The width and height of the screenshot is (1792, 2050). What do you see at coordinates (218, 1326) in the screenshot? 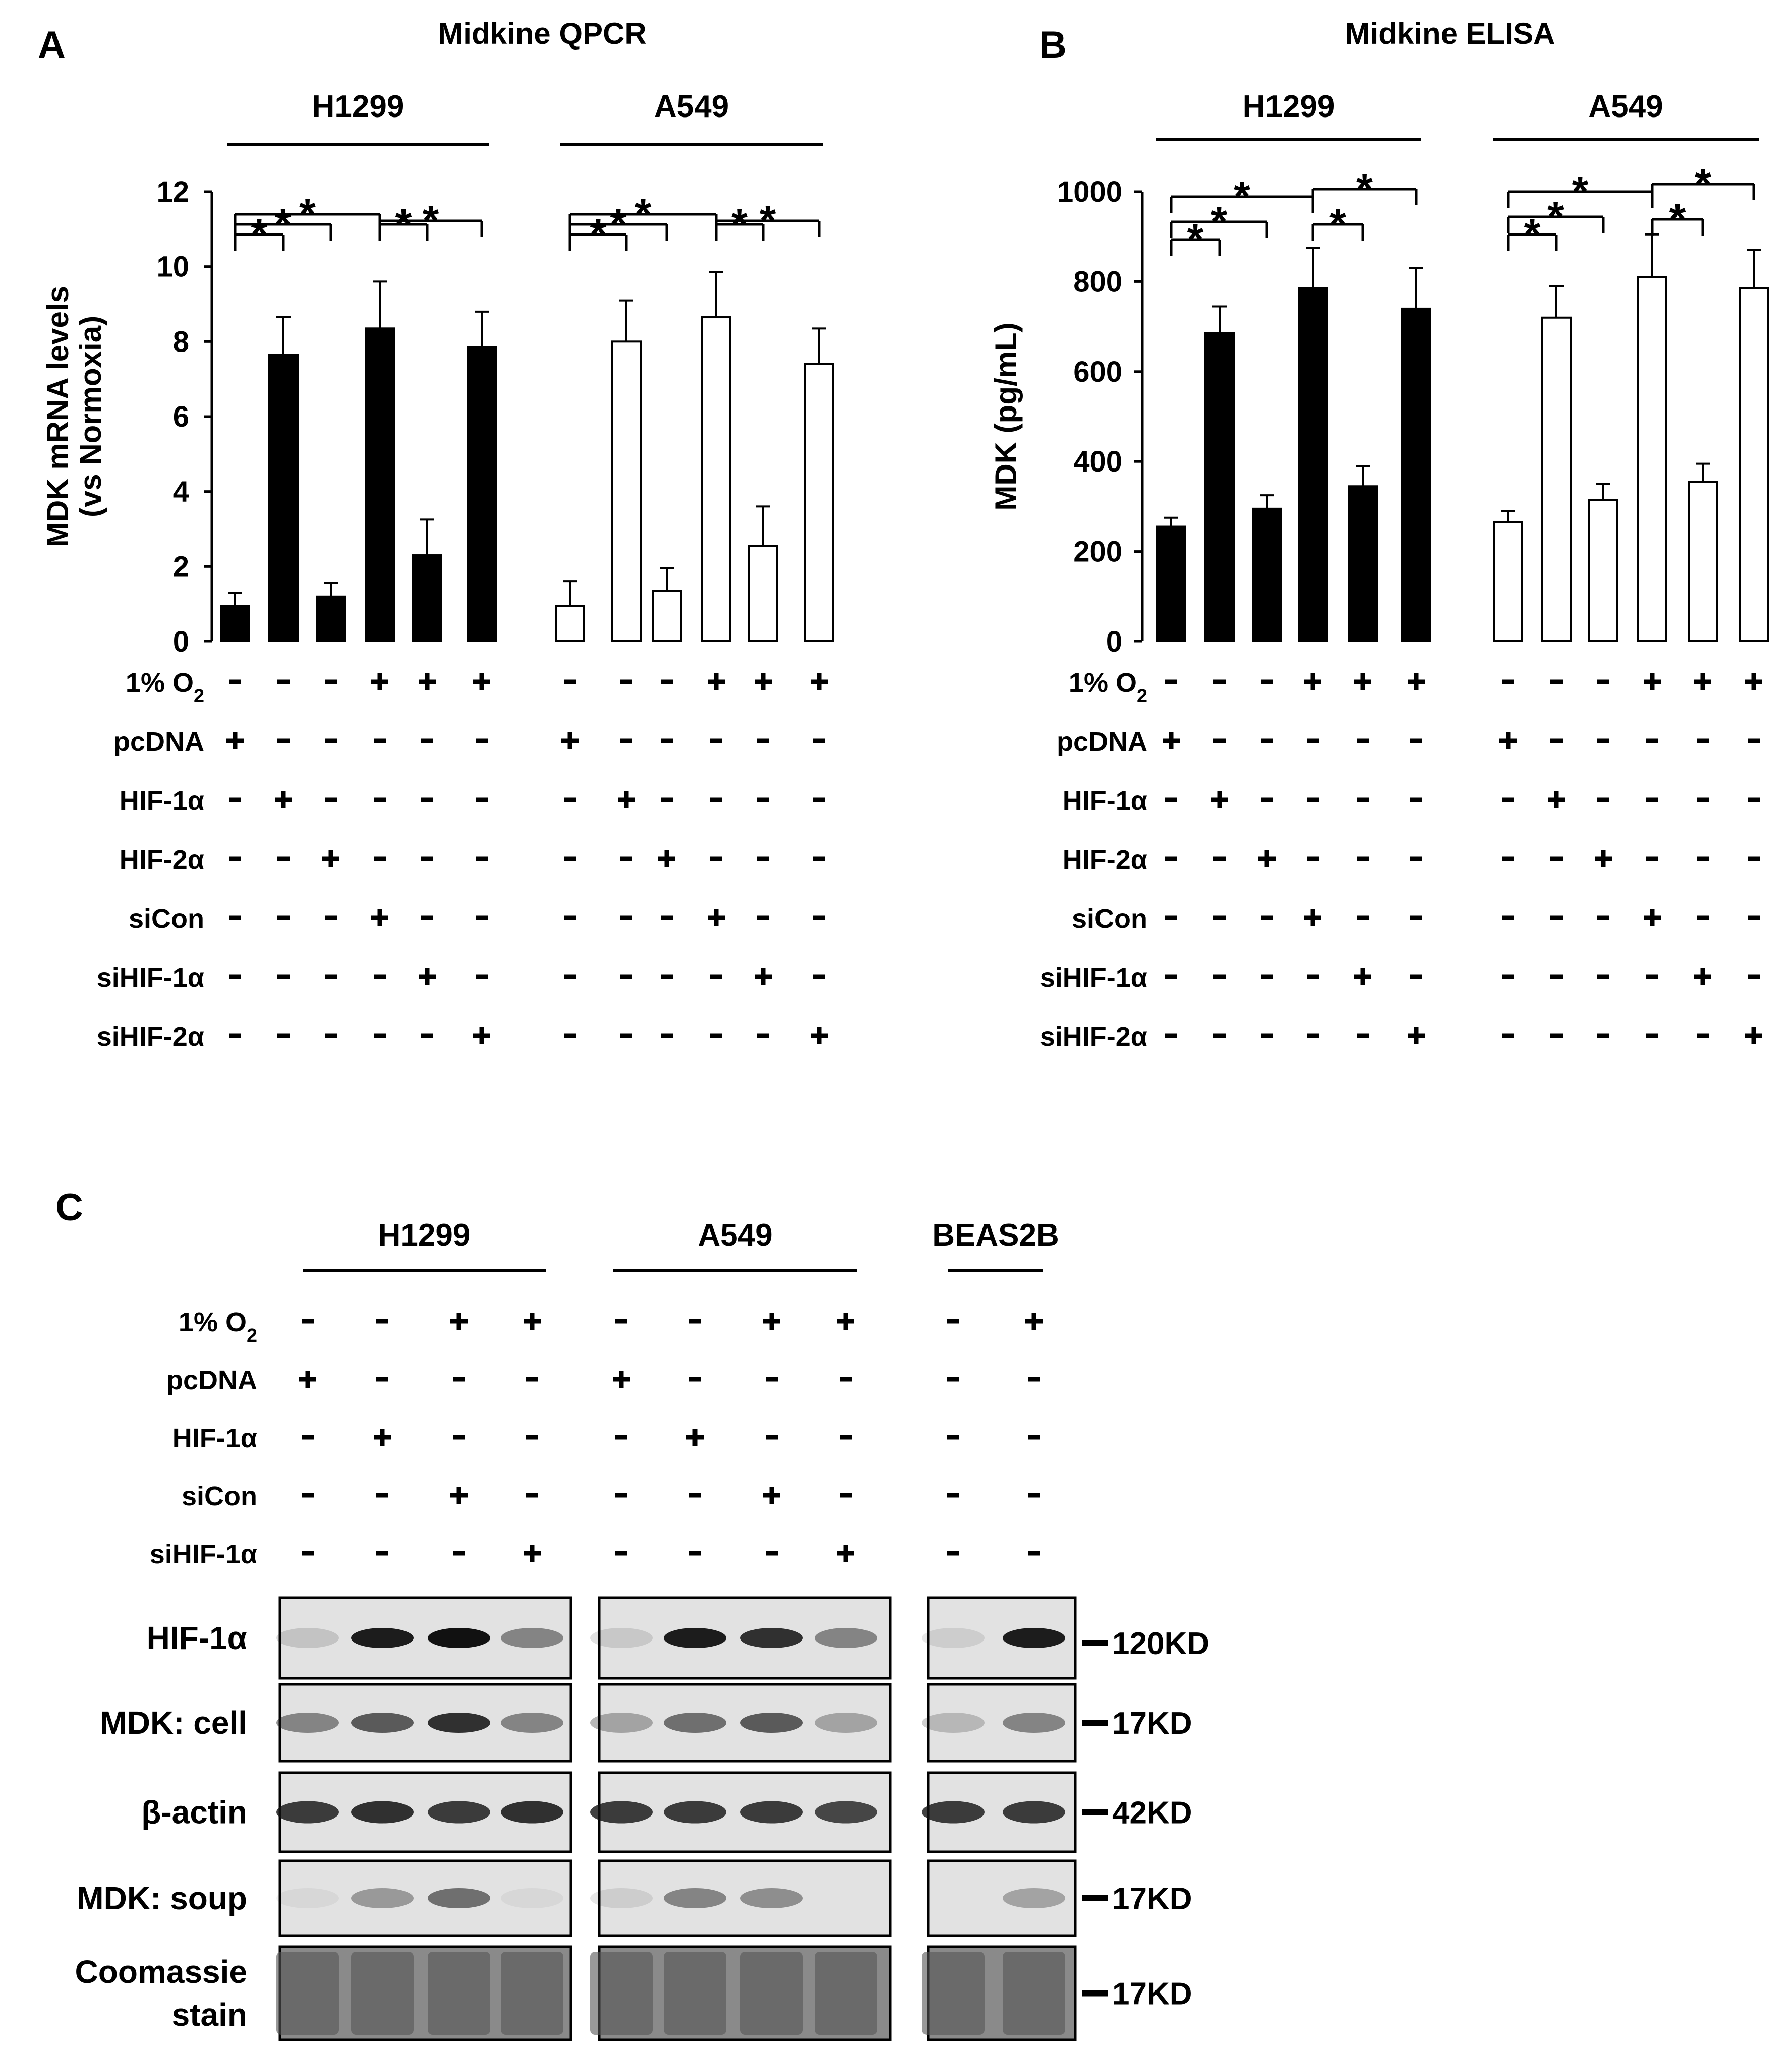
I see `panel-c-condition-label: 1% O2` at bounding box center [218, 1326].